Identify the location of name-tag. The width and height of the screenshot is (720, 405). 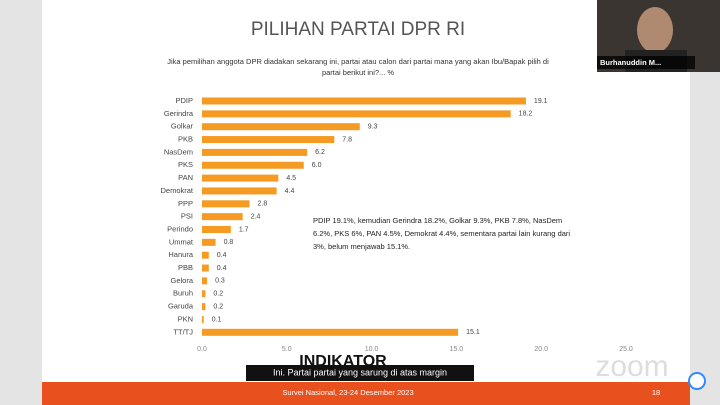
(646, 62).